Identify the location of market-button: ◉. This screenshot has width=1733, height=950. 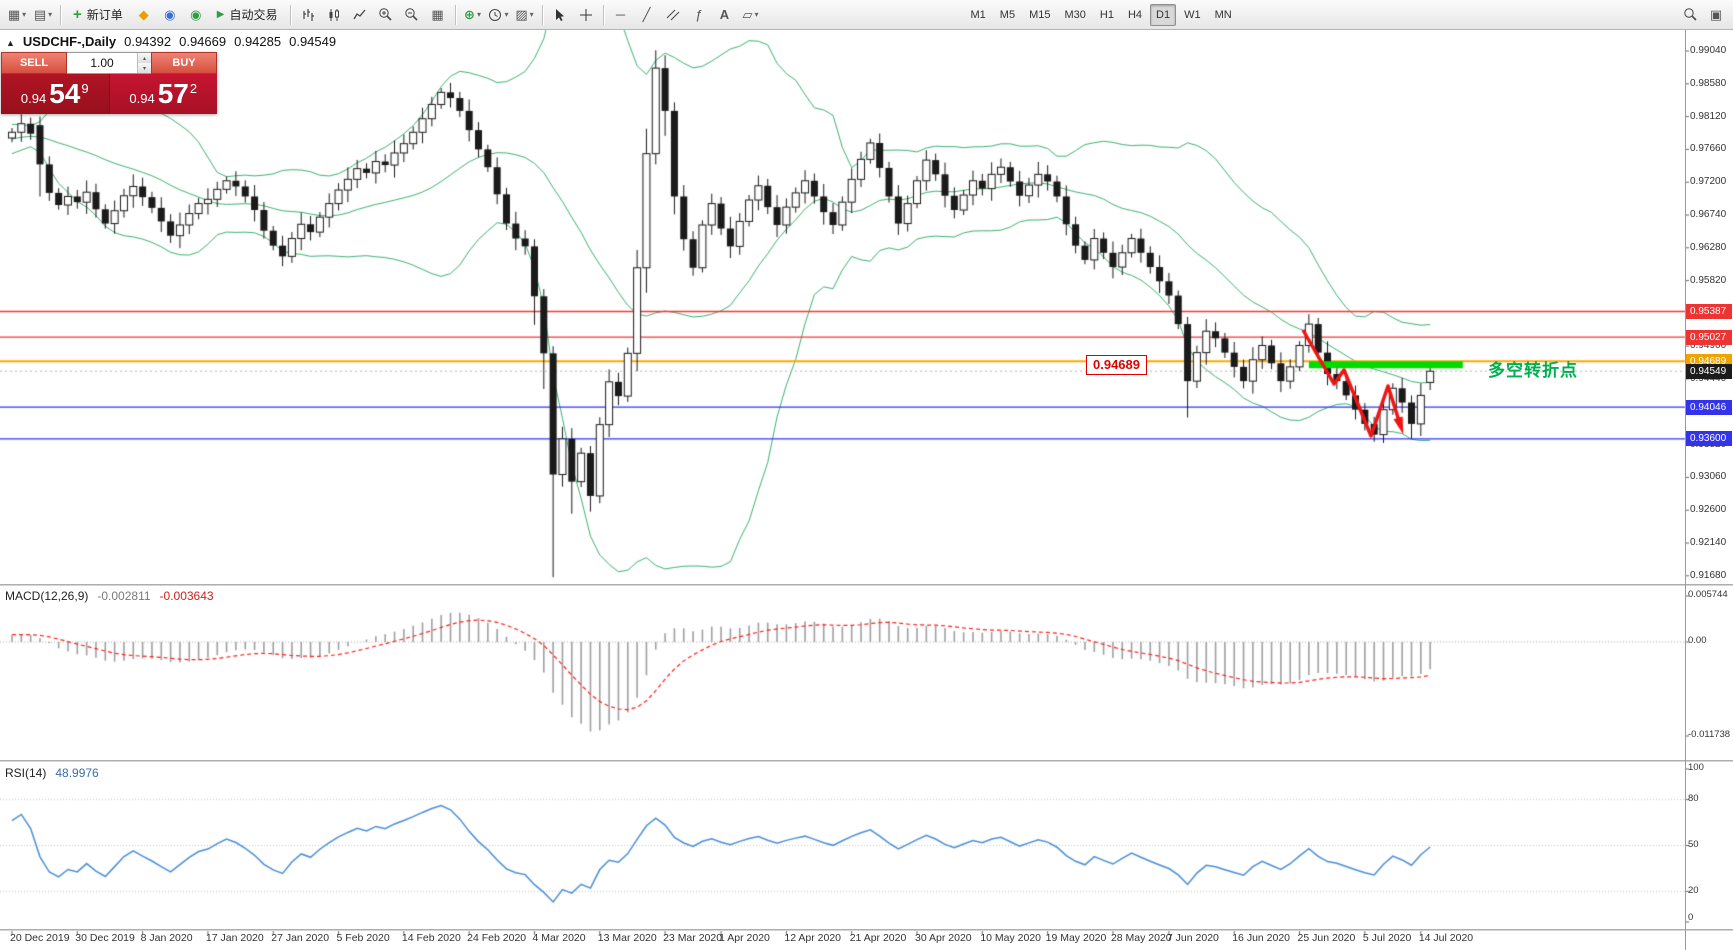
(196, 15).